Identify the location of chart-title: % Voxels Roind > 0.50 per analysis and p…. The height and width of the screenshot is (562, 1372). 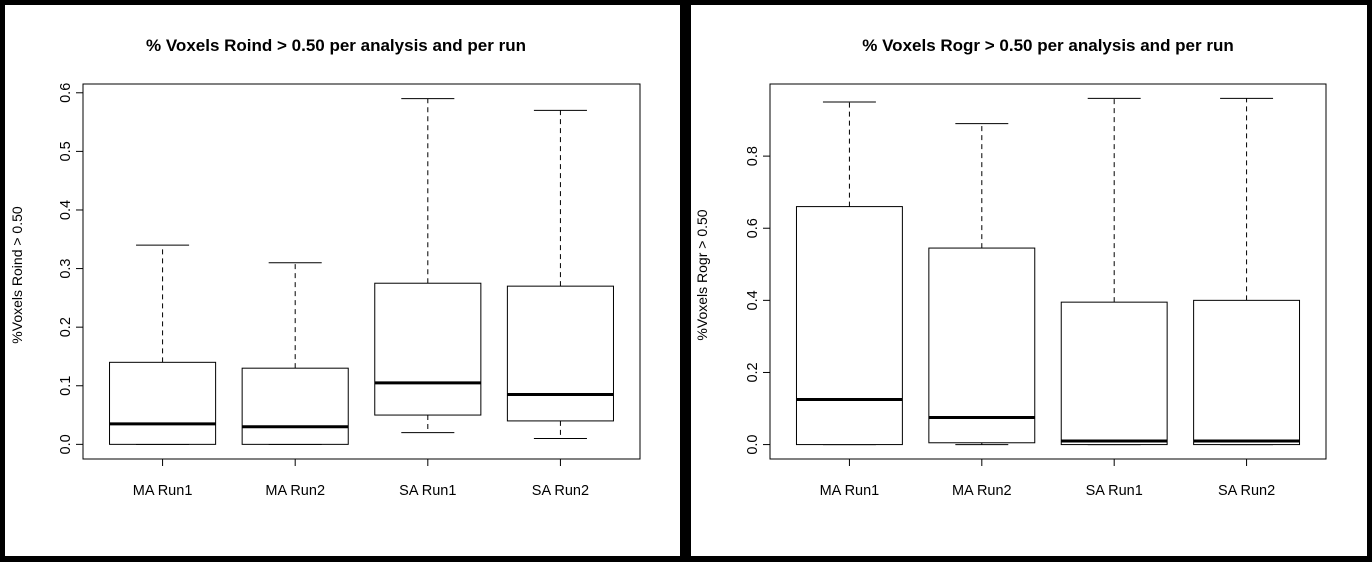
(336, 45).